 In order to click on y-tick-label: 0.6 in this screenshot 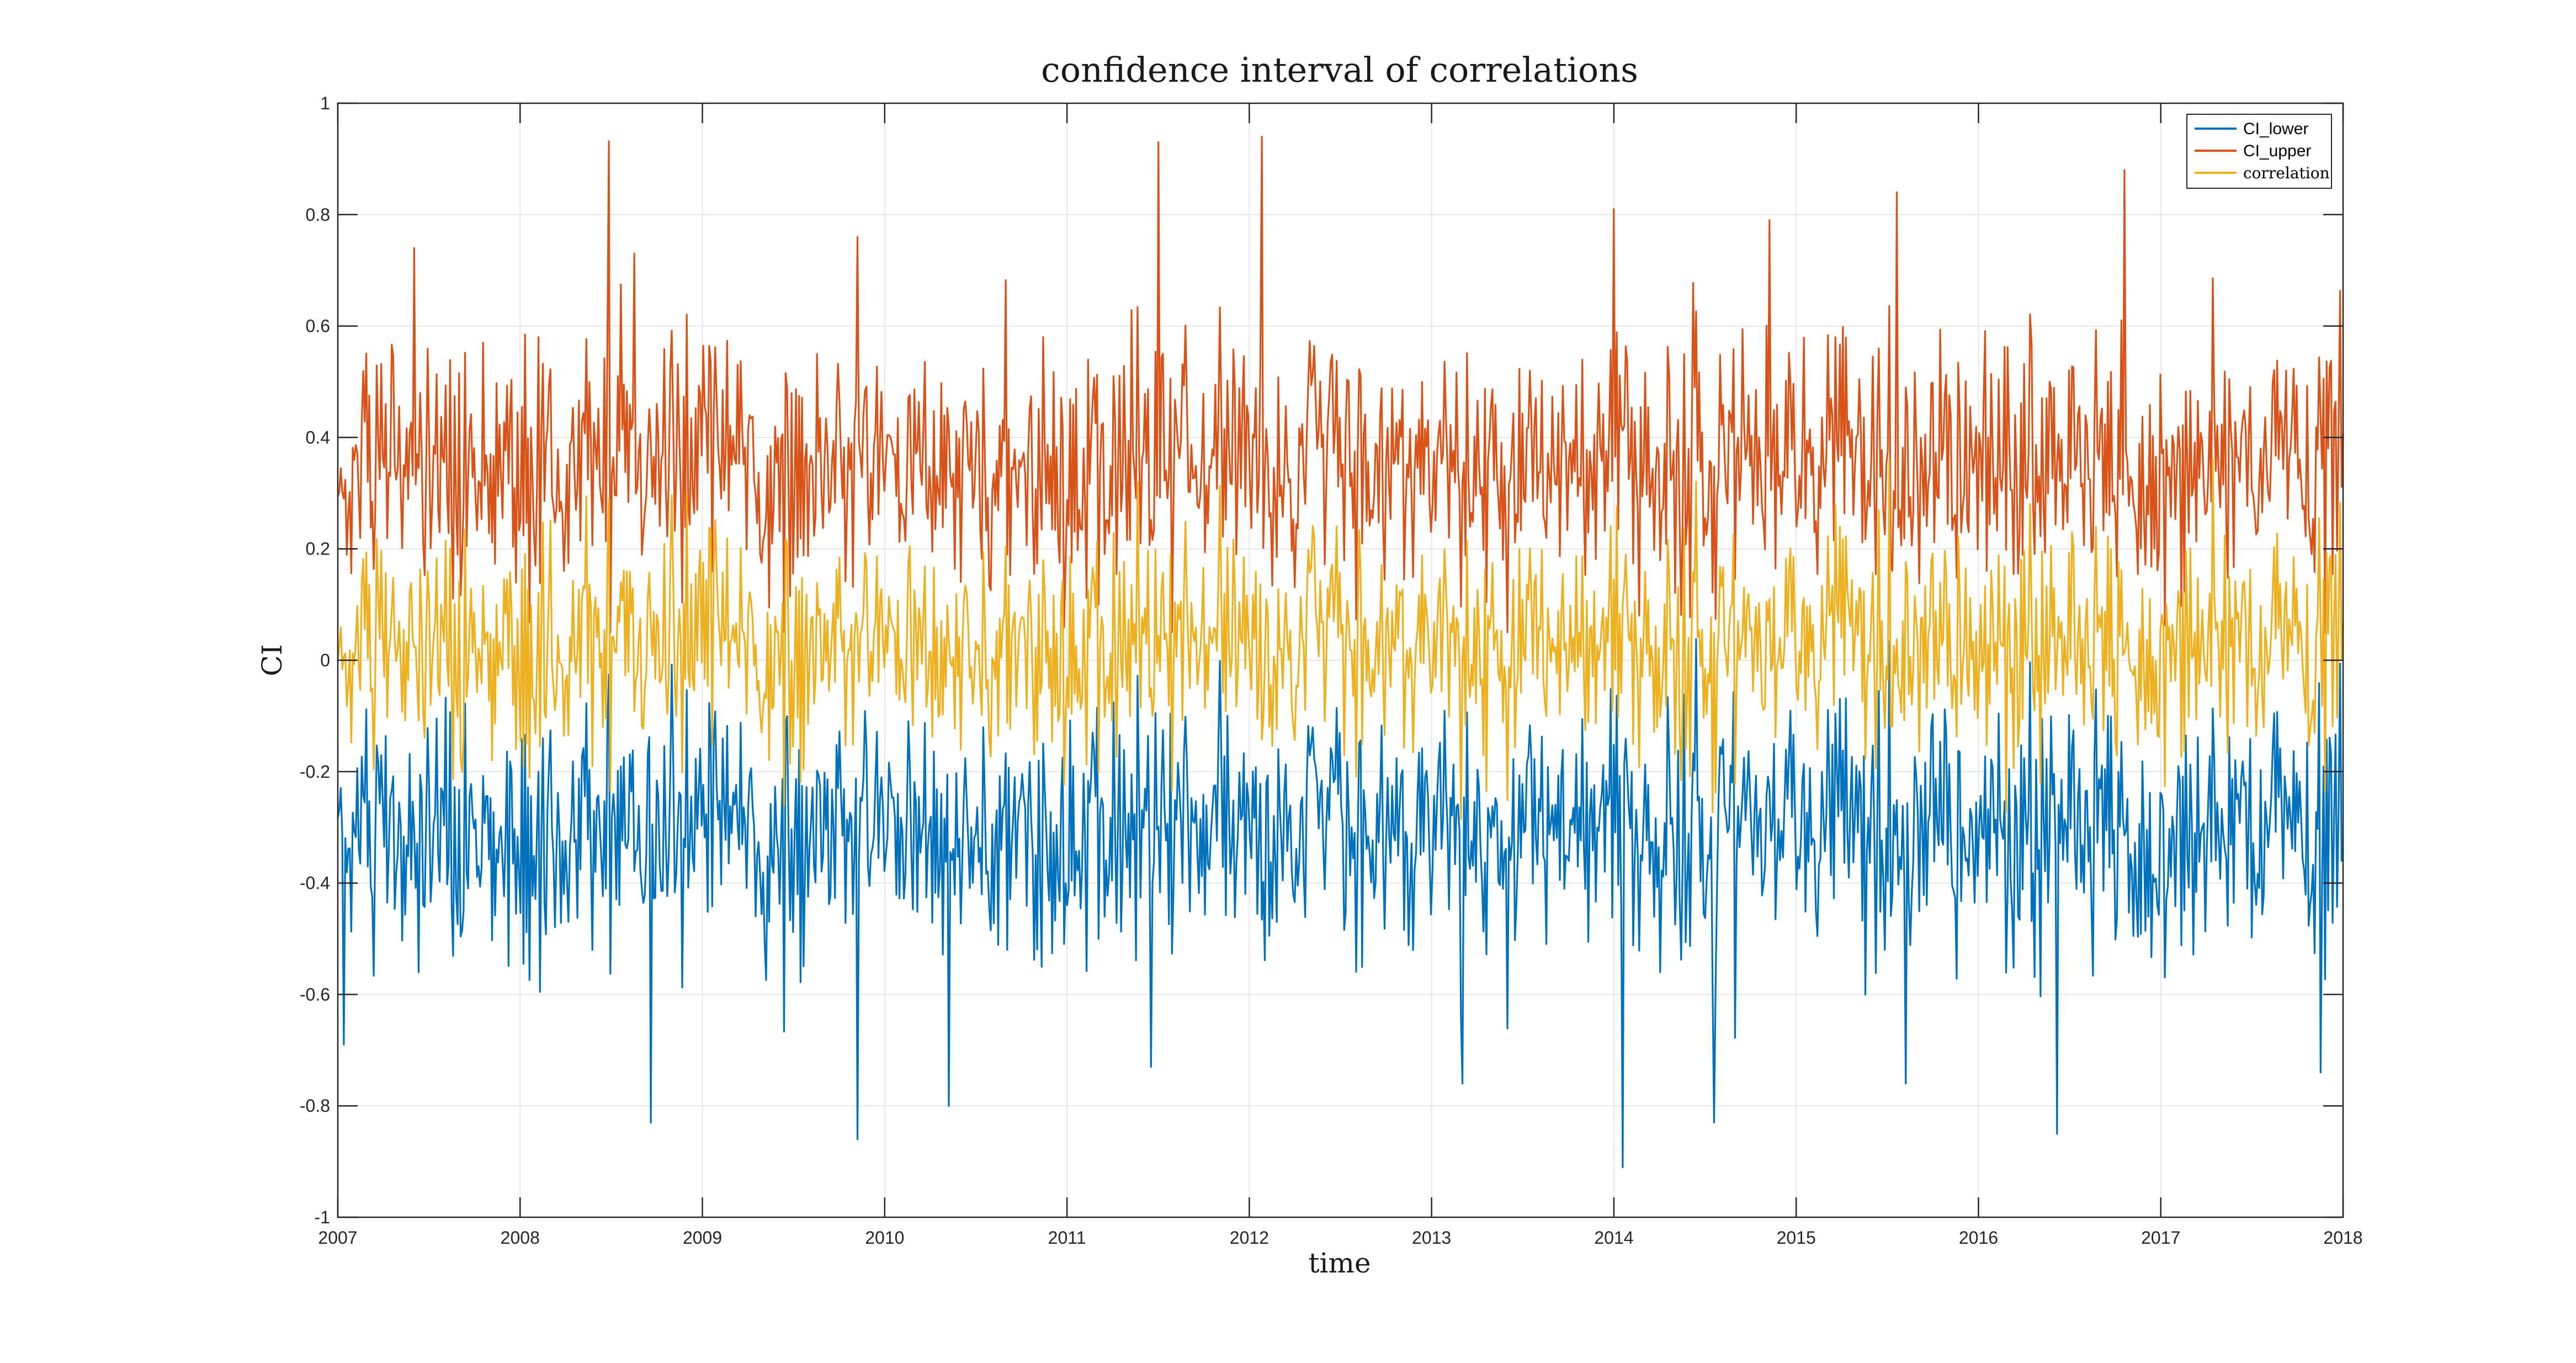, I will do `click(318, 326)`.